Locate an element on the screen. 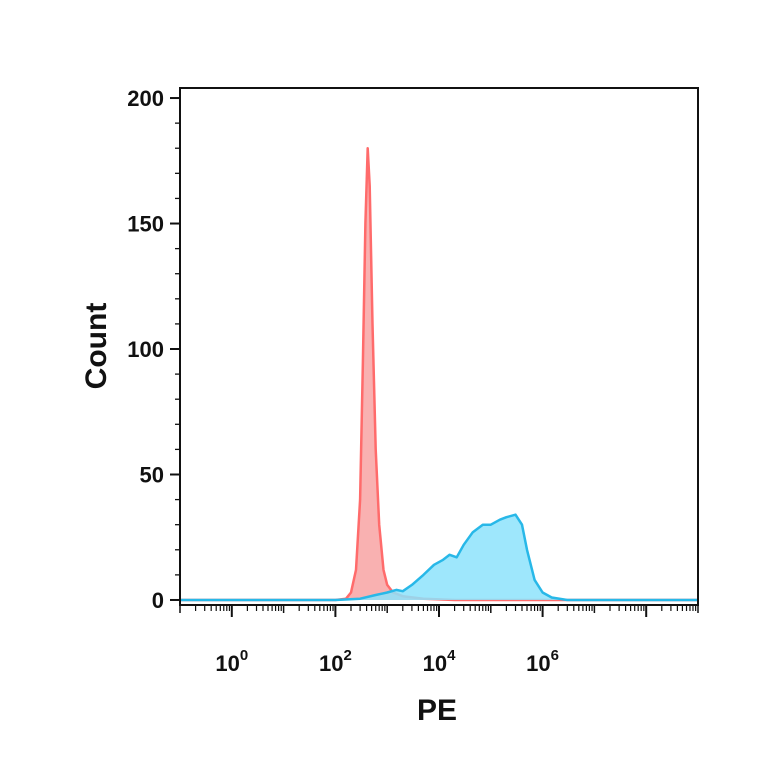 This screenshot has height=764, width=764. series-2-area is located at coordinates (439, 557).